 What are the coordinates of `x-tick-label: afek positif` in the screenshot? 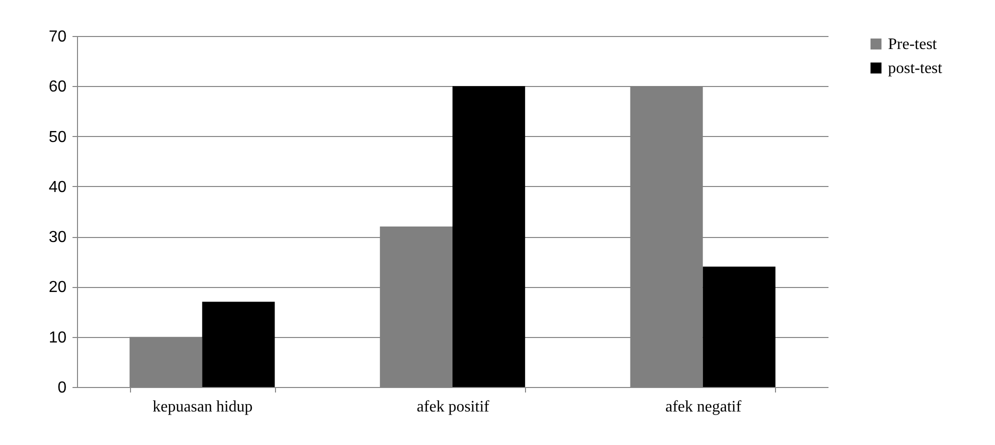 It's located at (453, 407).